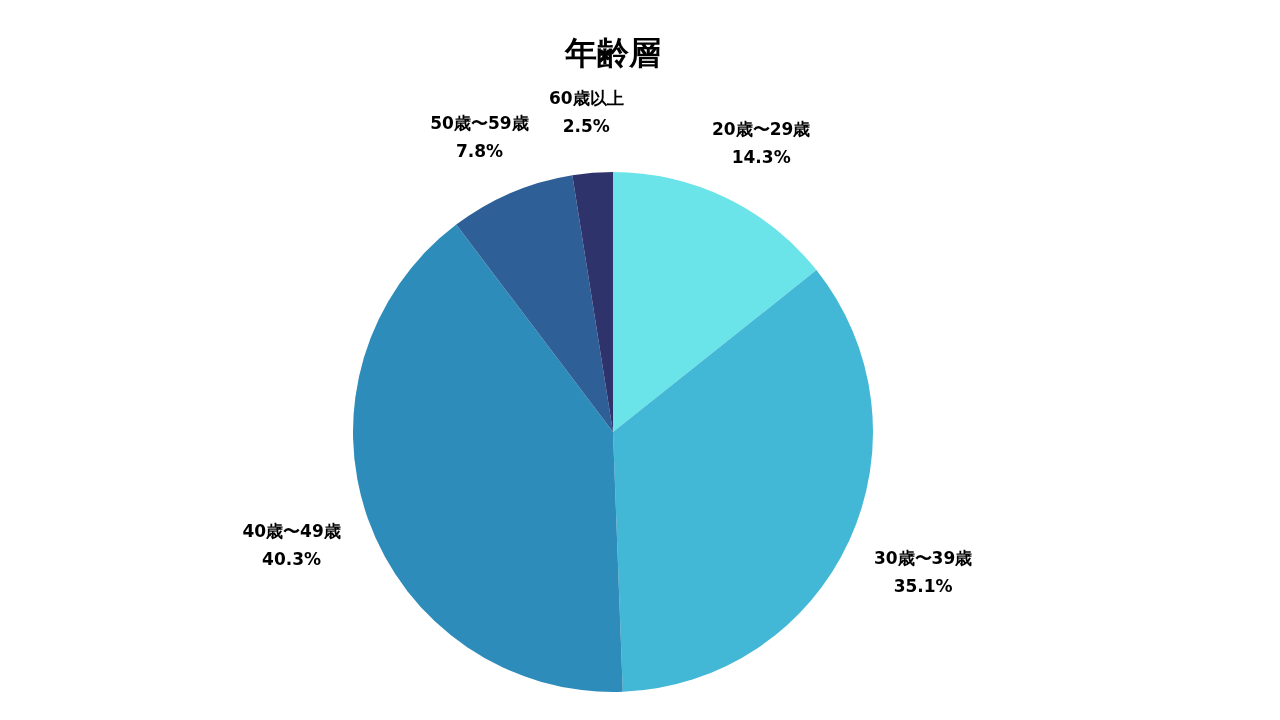 The width and height of the screenshot is (1280, 720). What do you see at coordinates (292, 559) in the screenshot?
I see `data-label: 40.3%` at bounding box center [292, 559].